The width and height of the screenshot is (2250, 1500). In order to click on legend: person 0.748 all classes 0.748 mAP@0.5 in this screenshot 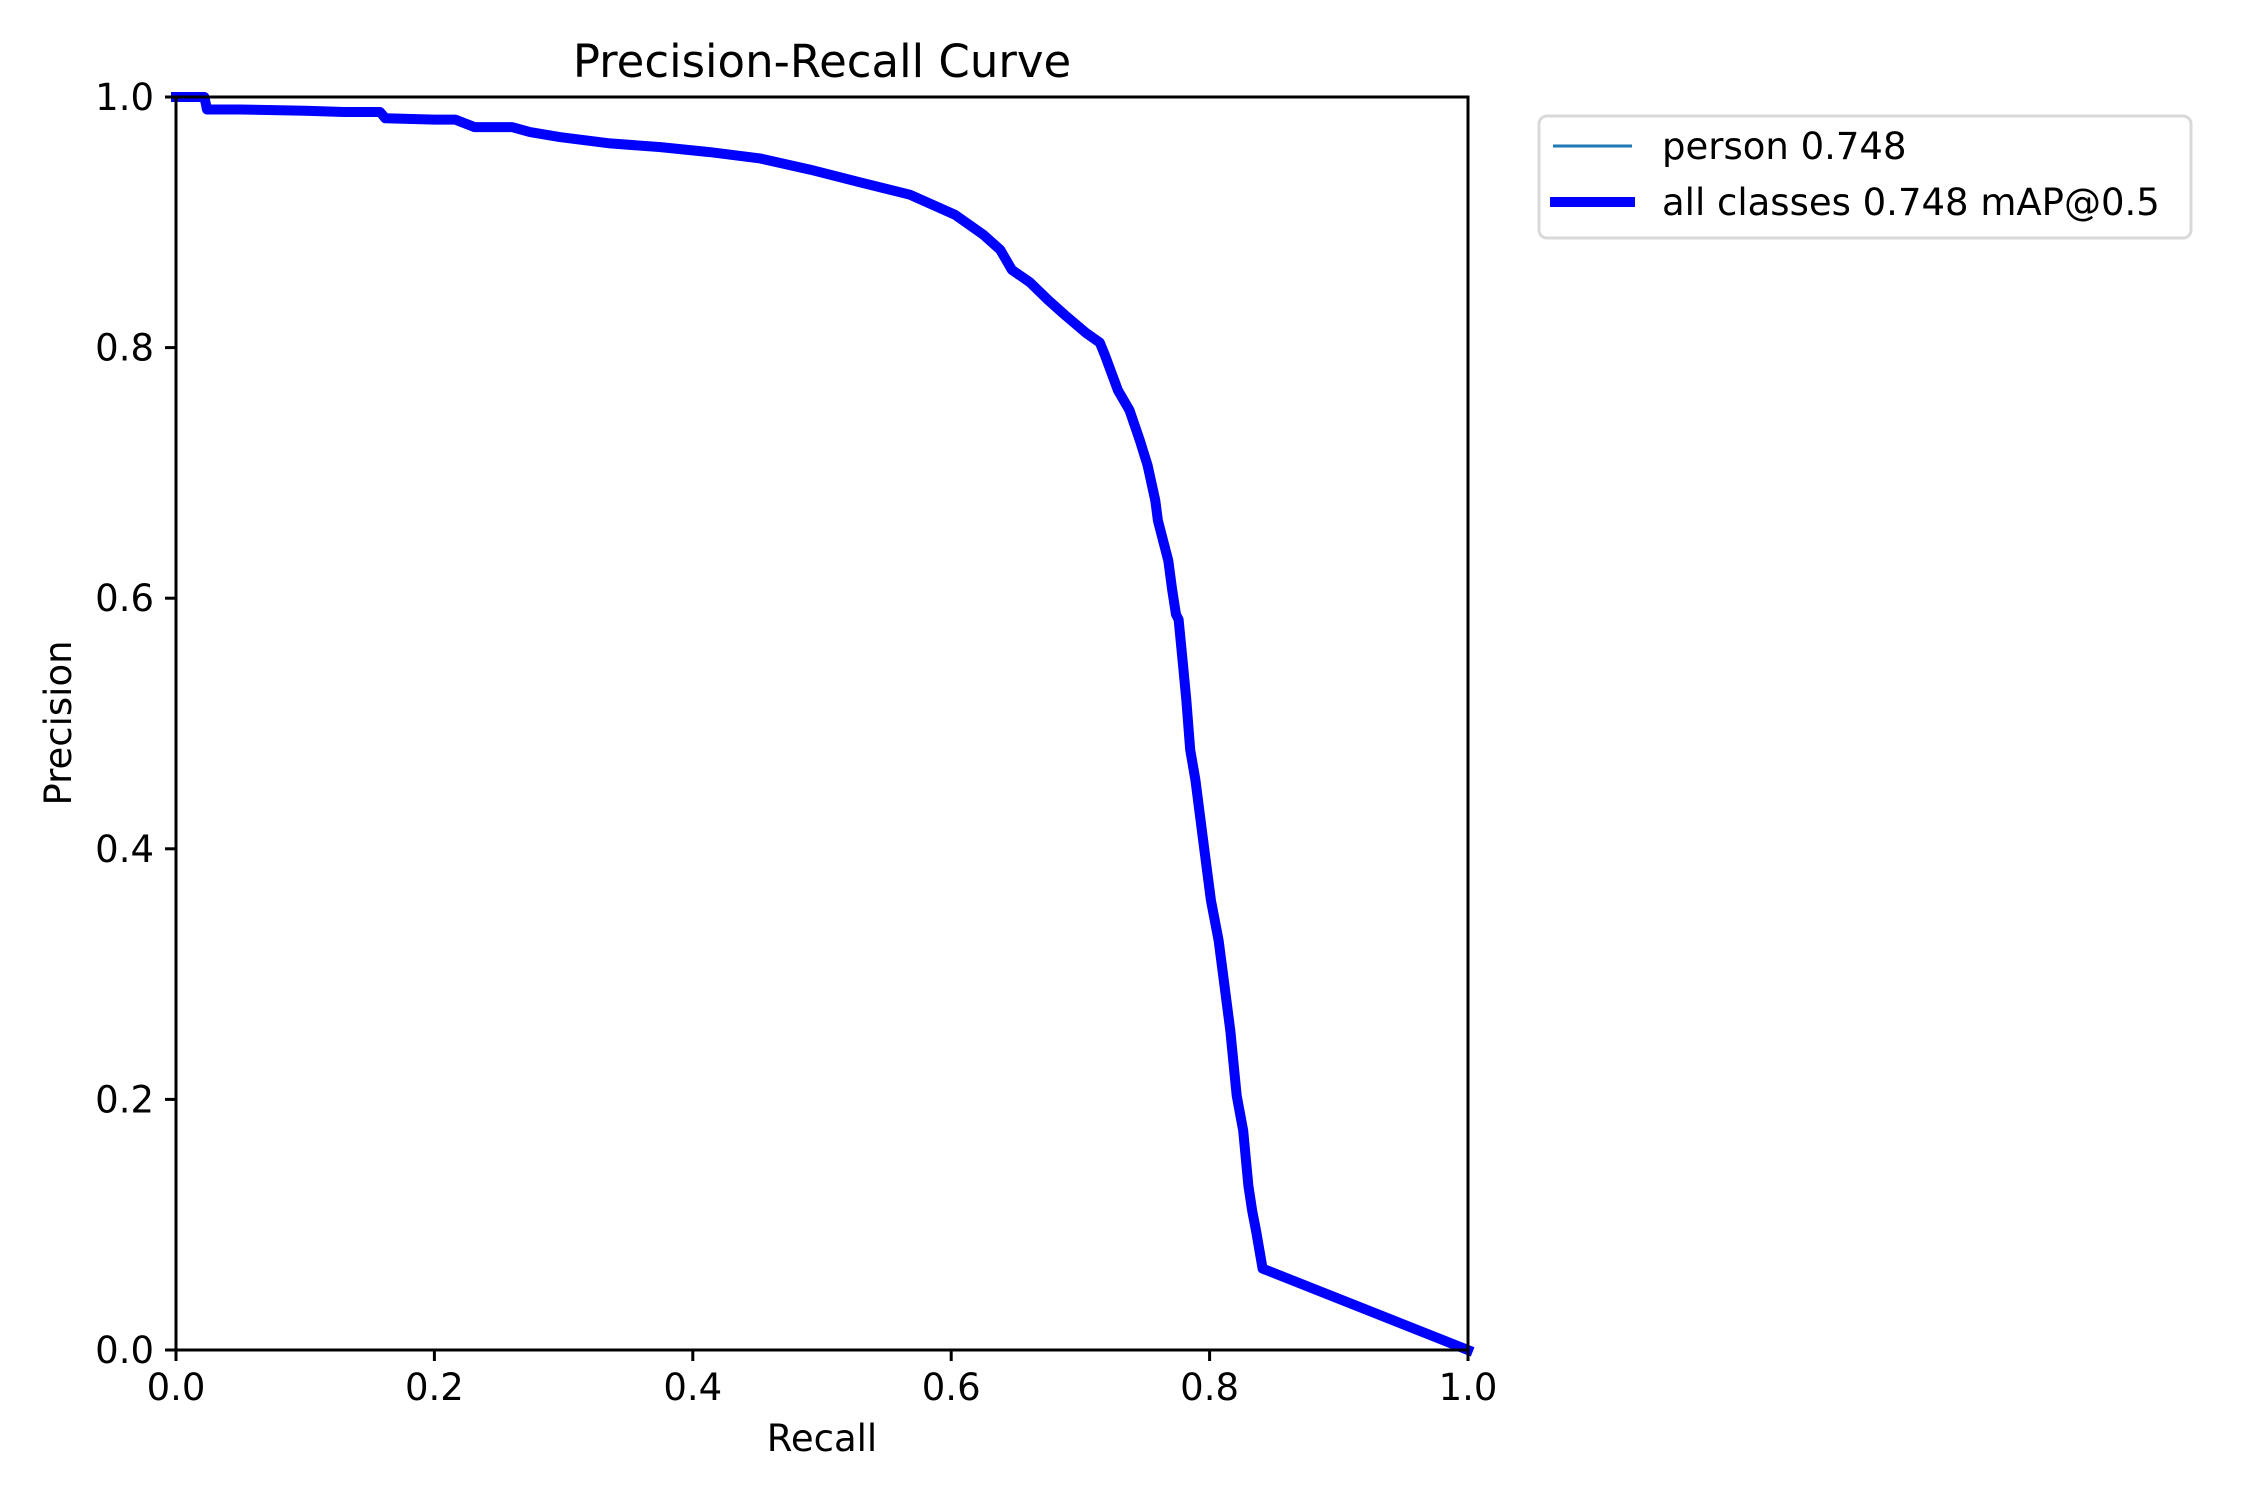, I will do `click(1865, 177)`.